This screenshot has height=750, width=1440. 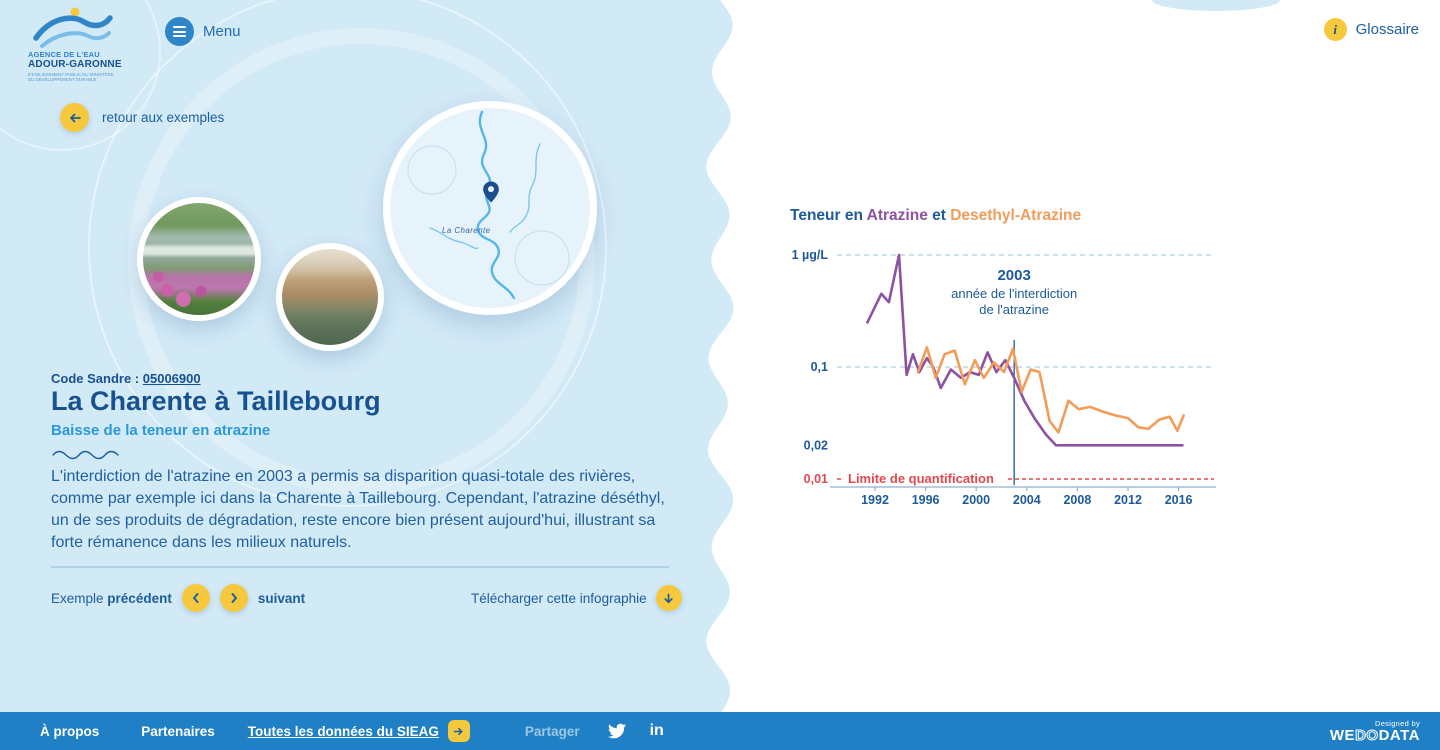 What do you see at coordinates (552, 731) in the screenshot?
I see `share-label: Partager` at bounding box center [552, 731].